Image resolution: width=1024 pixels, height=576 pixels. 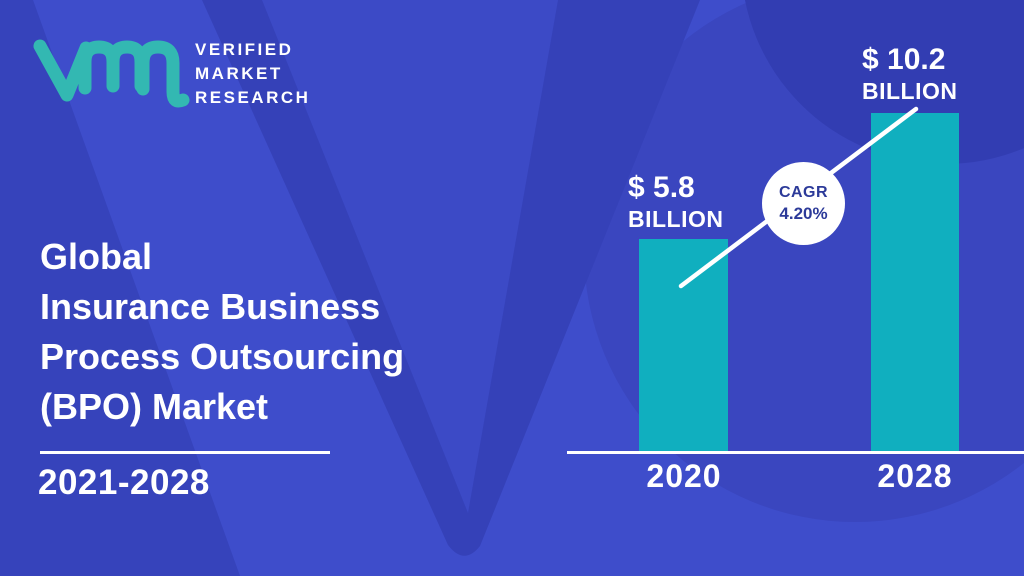 I want to click on bar-2028, so click(x=915, y=282).